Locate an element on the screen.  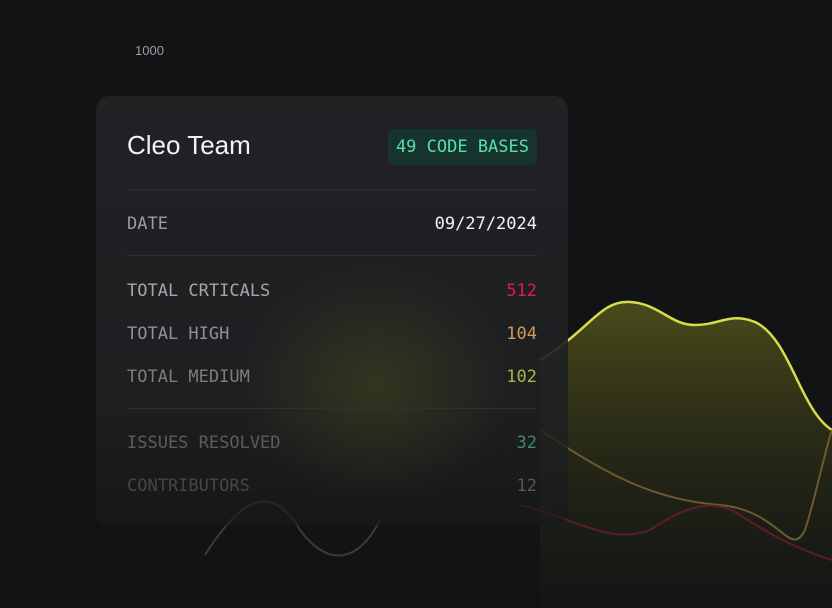
stat-row: TOTAL CRTICALS 512 is located at coordinates (332, 291).